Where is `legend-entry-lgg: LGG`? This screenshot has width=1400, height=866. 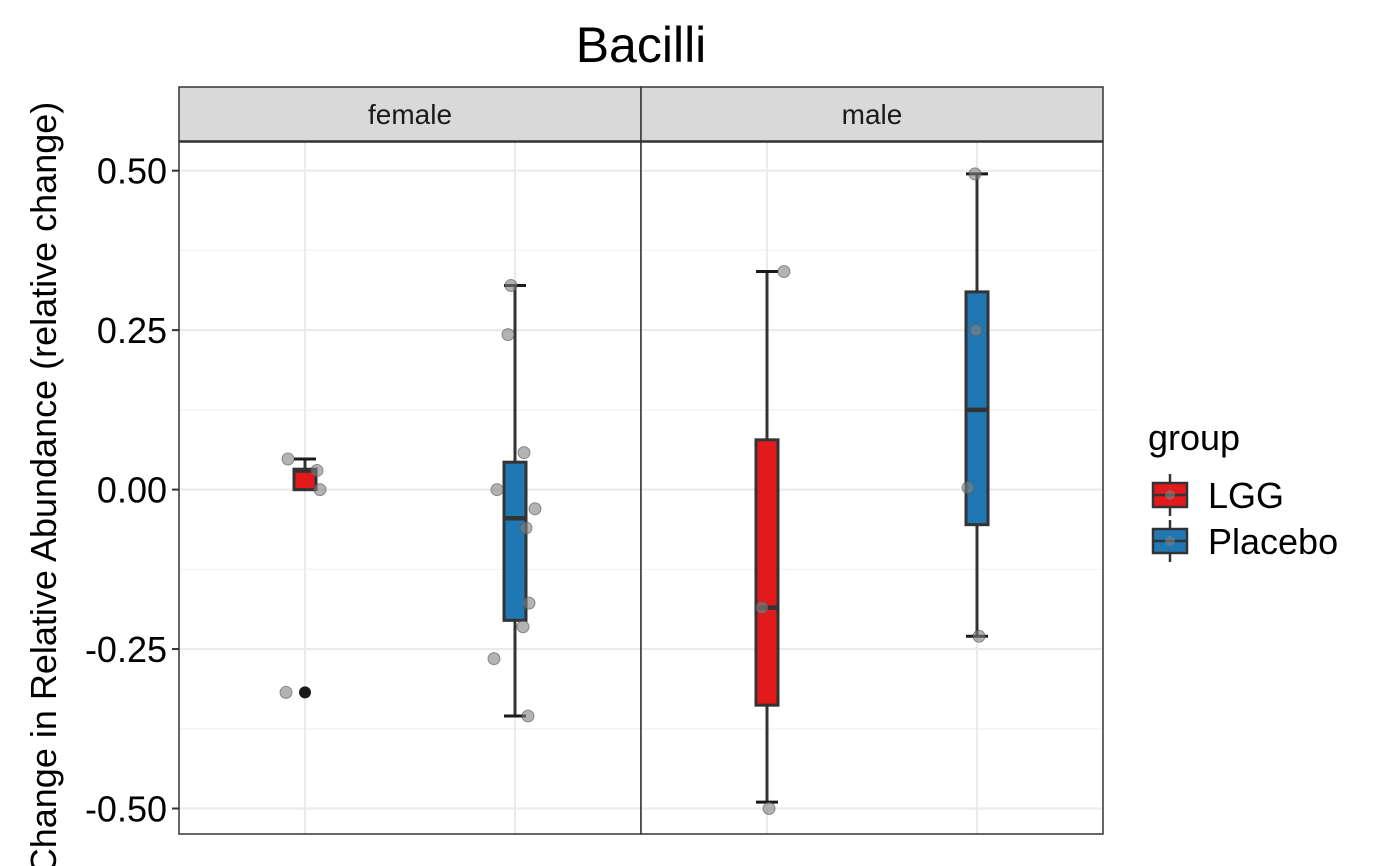 legend-entry-lgg: LGG is located at coordinates (1217, 495).